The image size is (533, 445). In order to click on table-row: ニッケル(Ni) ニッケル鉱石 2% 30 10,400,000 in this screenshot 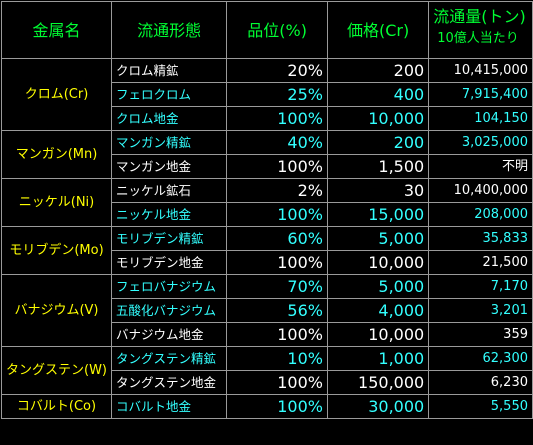, I will do `click(267, 202)`.